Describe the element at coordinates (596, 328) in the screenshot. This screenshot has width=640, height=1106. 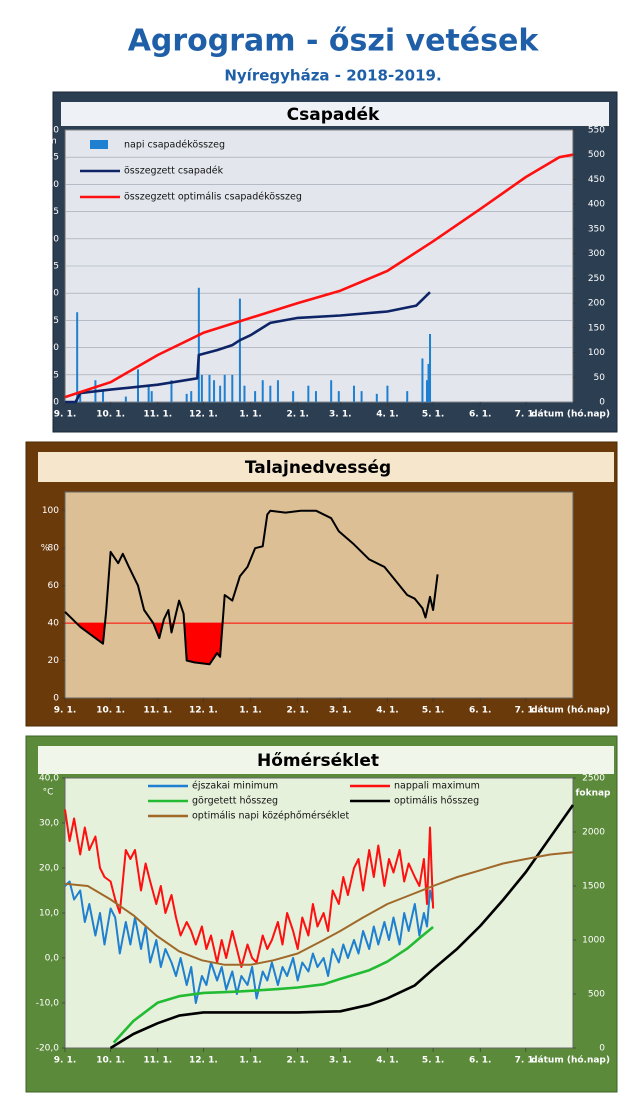
I see `y2-tick-label: 150` at that location.